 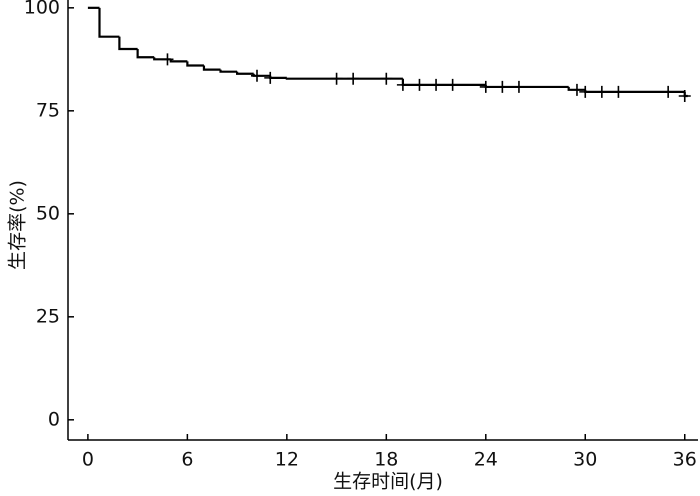 I want to click on x-tick-label: 24, so click(x=486, y=460).